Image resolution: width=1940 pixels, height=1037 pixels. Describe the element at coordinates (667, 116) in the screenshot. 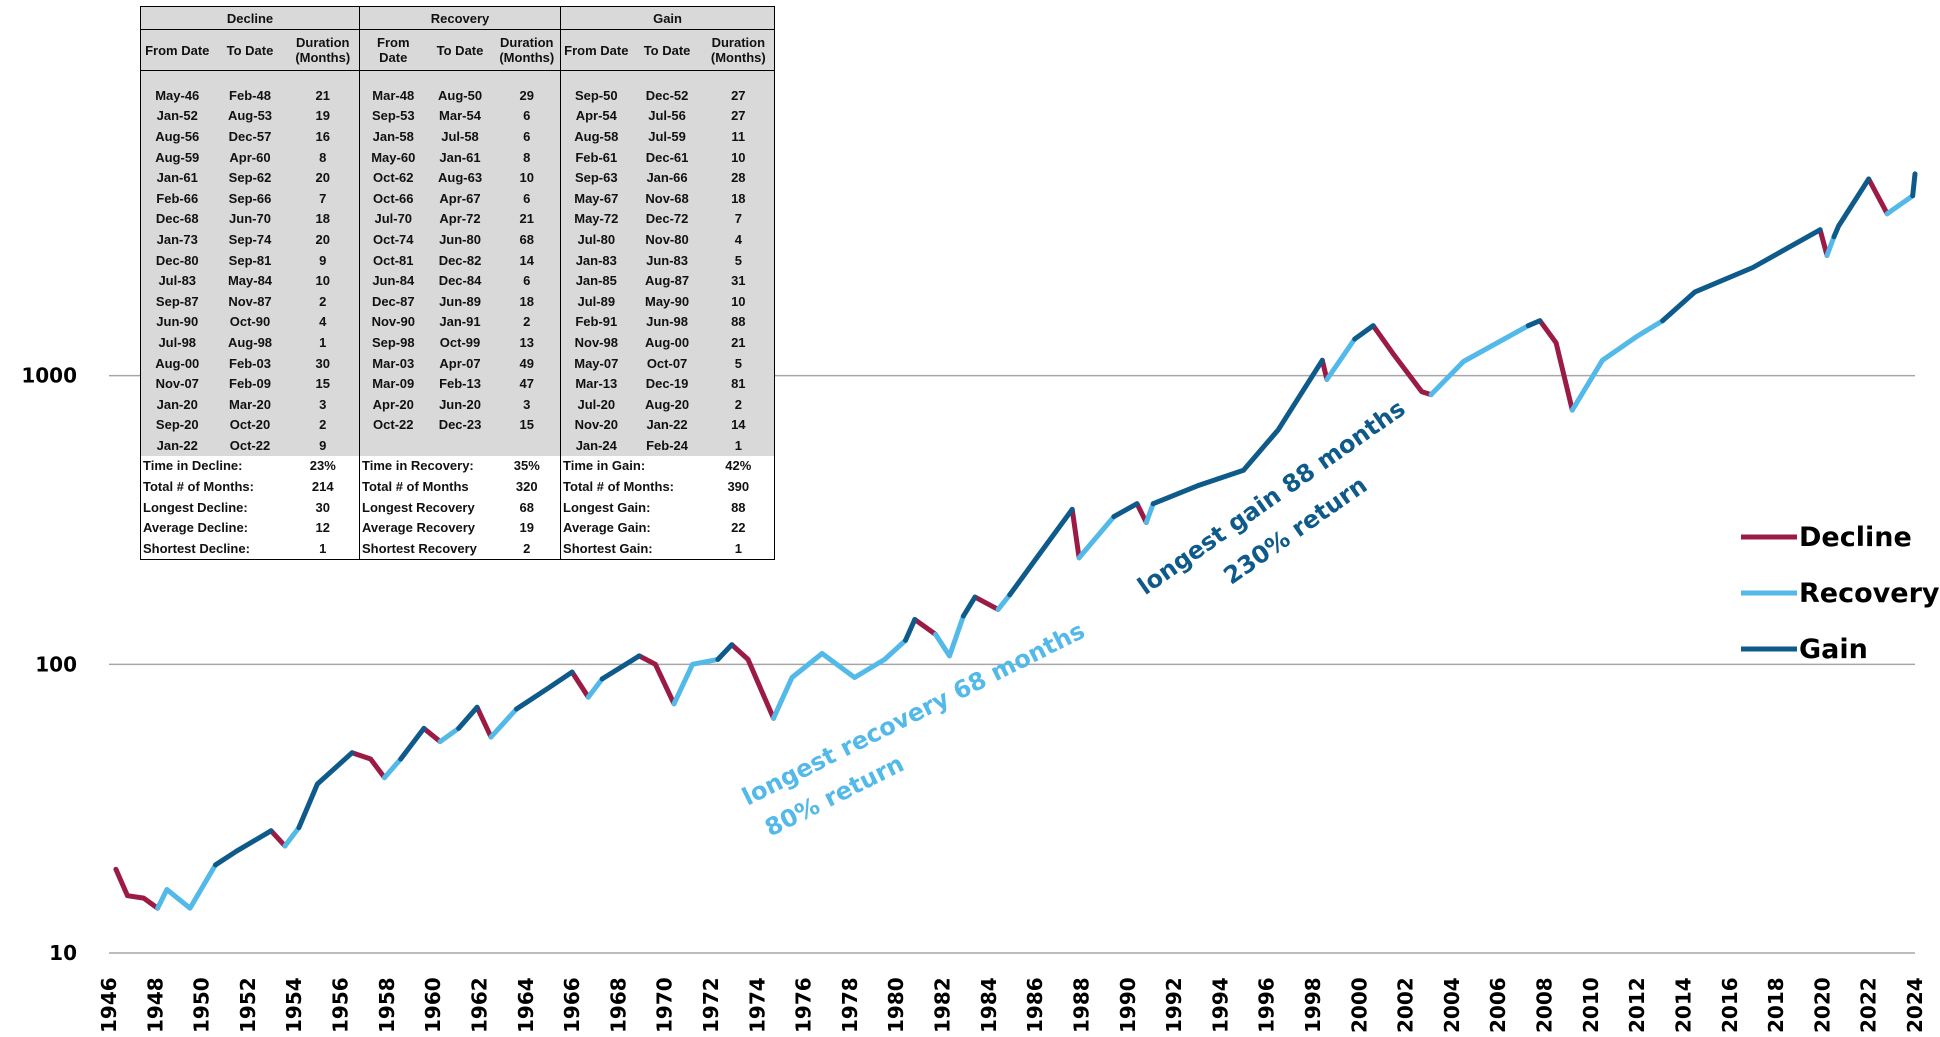

I see `table-cell: Jul-56` at that location.